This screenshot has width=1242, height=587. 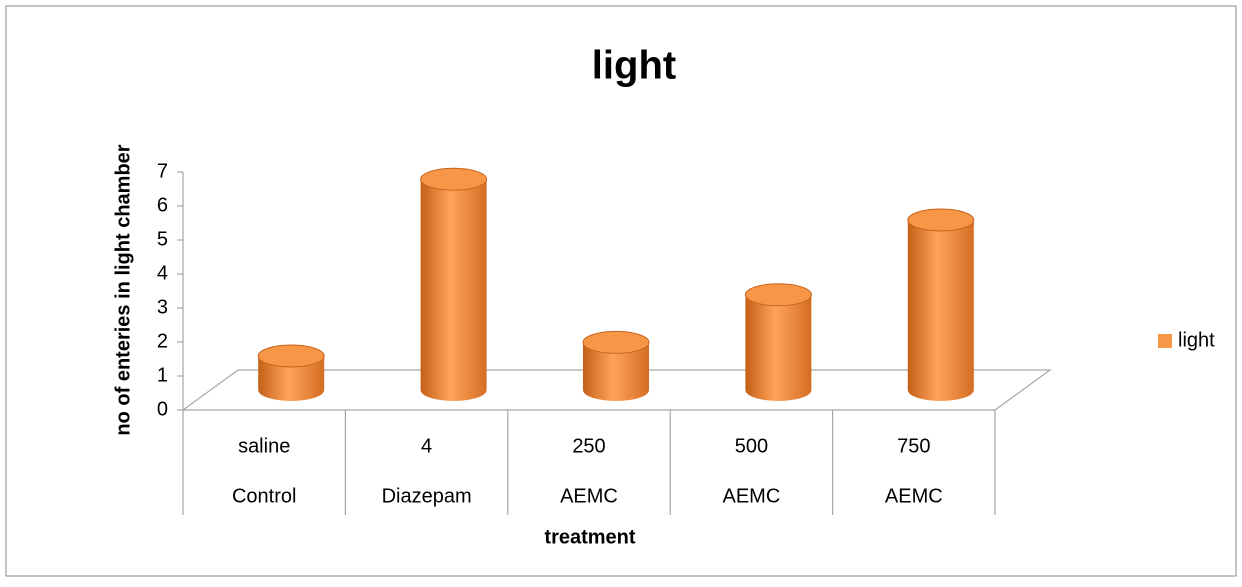 I want to click on x-axis-title: treatment, so click(x=589, y=537).